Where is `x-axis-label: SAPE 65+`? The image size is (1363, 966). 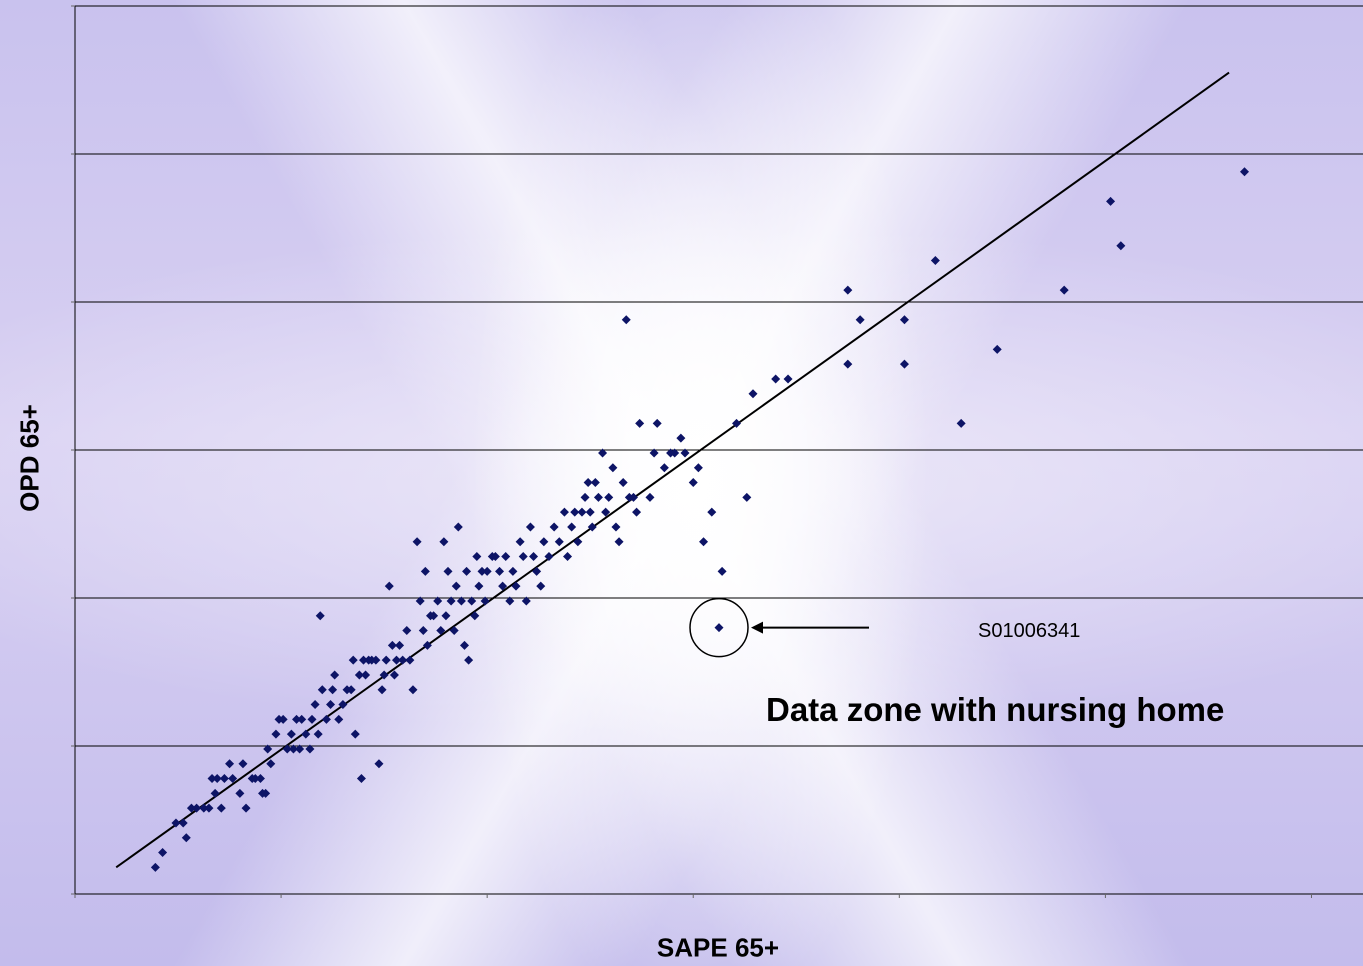 x-axis-label: SAPE 65+ is located at coordinates (718, 947).